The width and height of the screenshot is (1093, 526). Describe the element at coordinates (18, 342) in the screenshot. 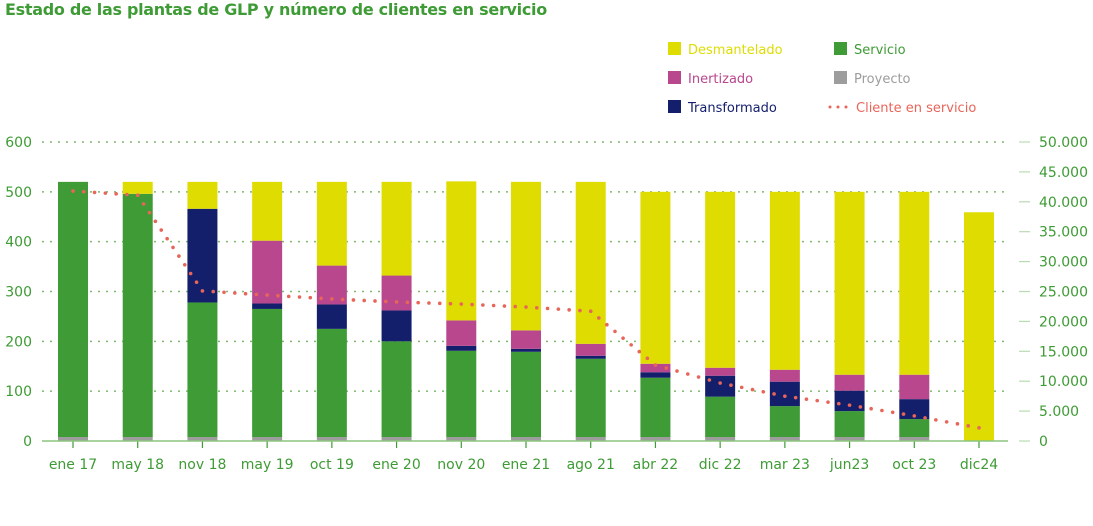

I see `y-left-tick-label: 200` at that location.